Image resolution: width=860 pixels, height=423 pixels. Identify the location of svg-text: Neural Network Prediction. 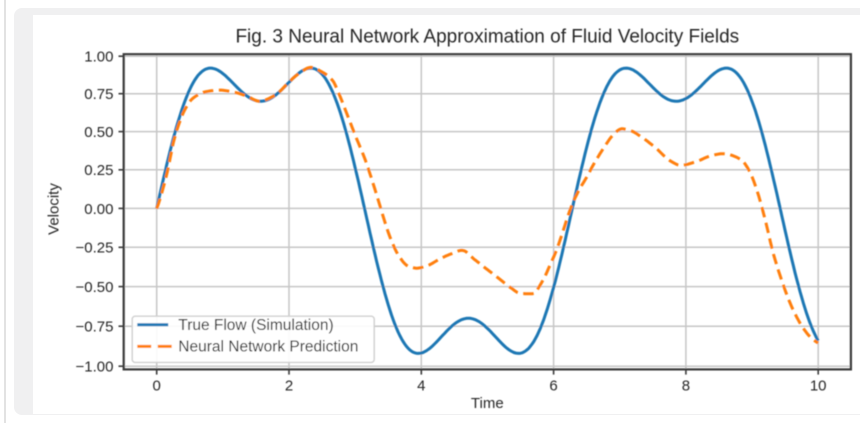
(268, 346).